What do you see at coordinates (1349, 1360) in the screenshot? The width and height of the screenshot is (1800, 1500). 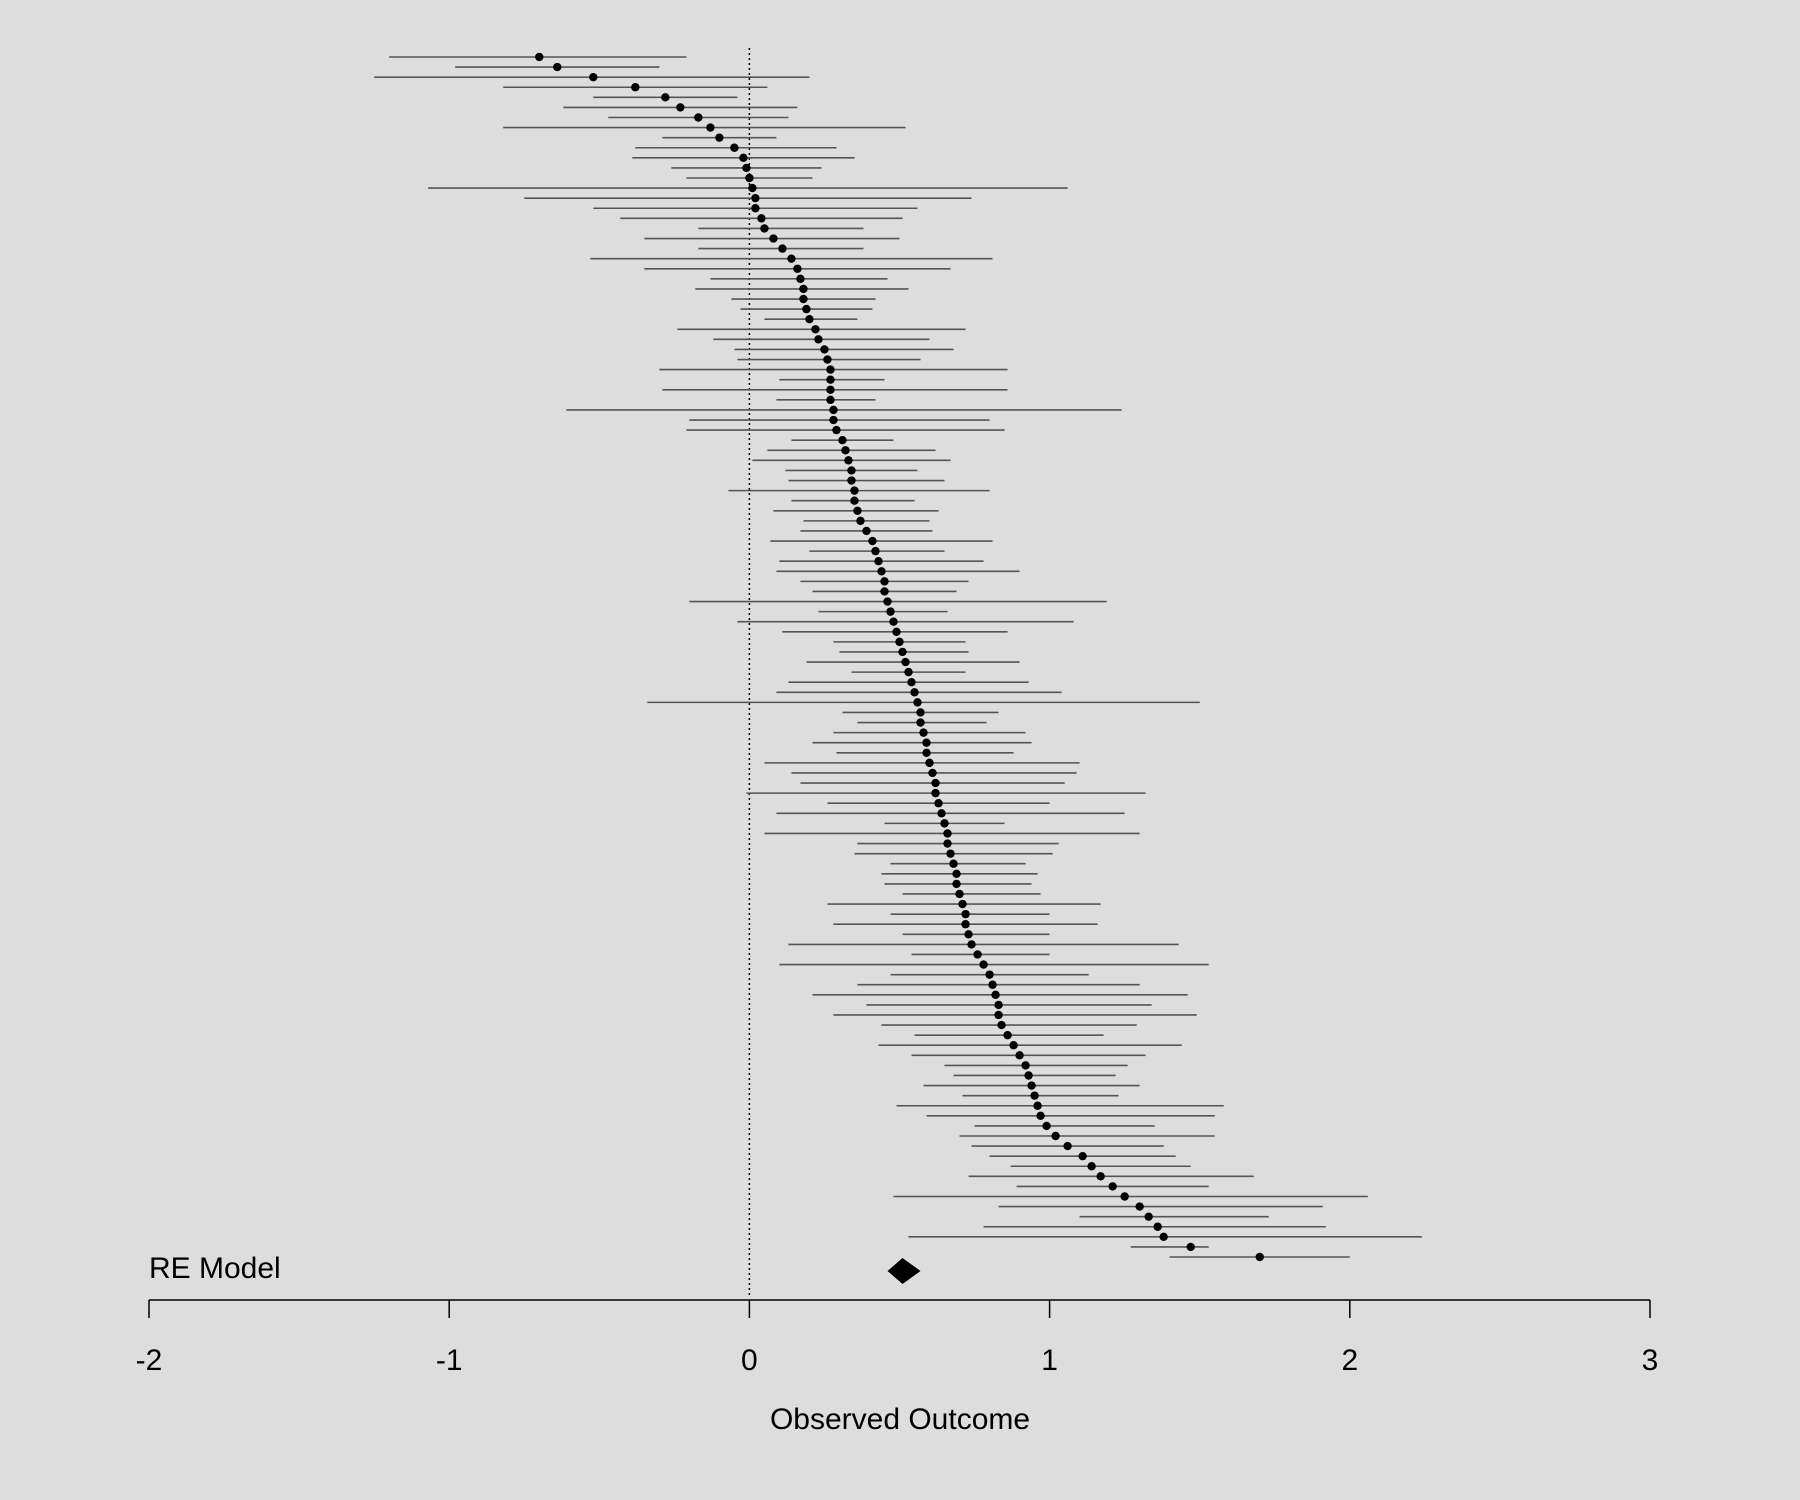 I see `x-tick-label: 2` at bounding box center [1349, 1360].